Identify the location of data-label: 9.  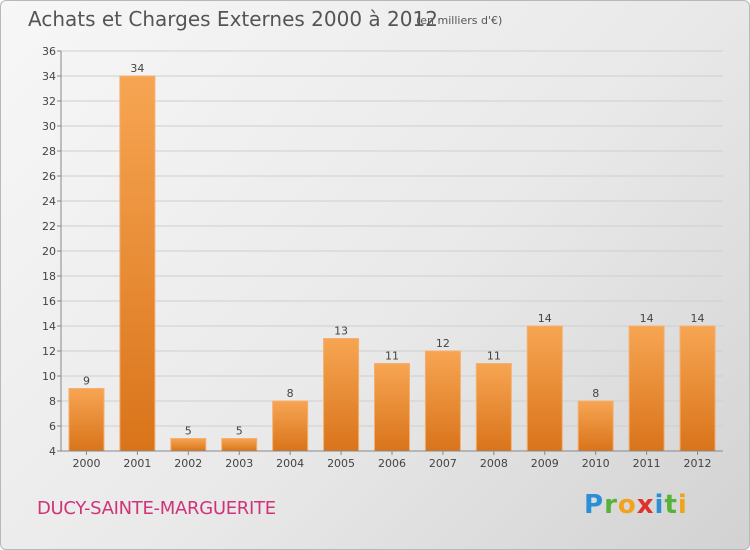
(86, 381).